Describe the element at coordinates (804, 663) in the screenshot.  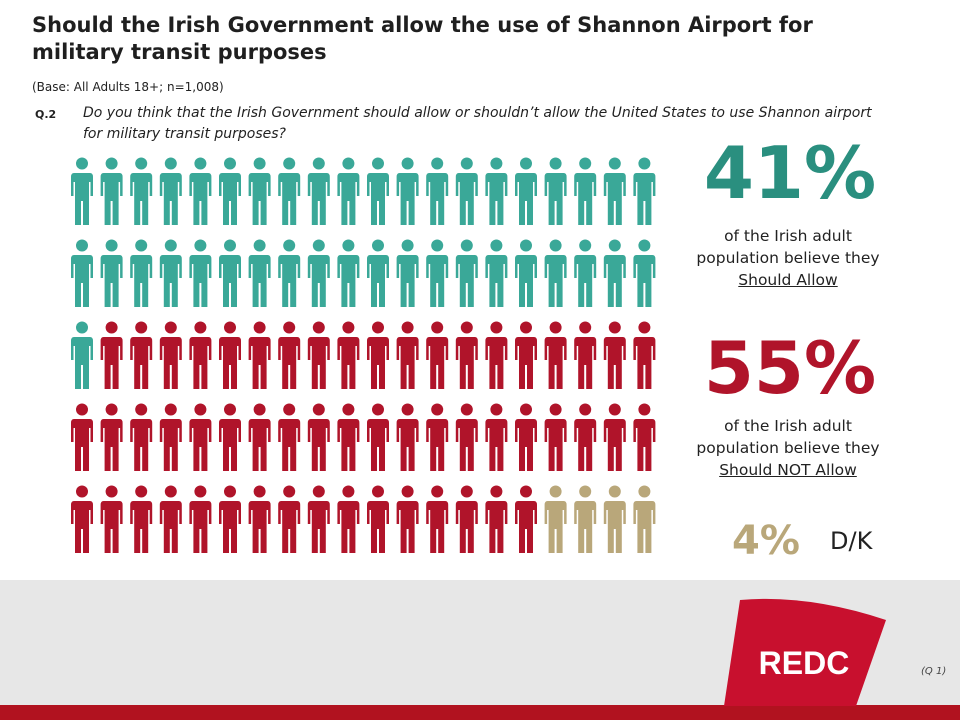
I see `logo-text: REDC` at that location.